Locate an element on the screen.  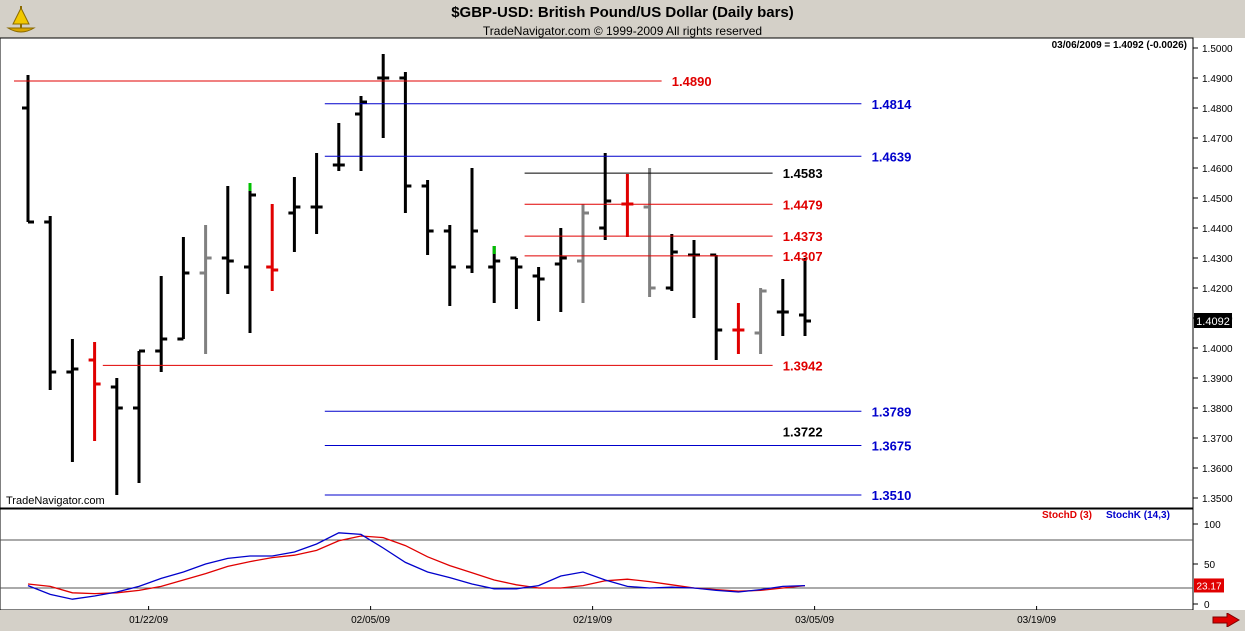
last-price-box is located at coordinates (1213, 320).